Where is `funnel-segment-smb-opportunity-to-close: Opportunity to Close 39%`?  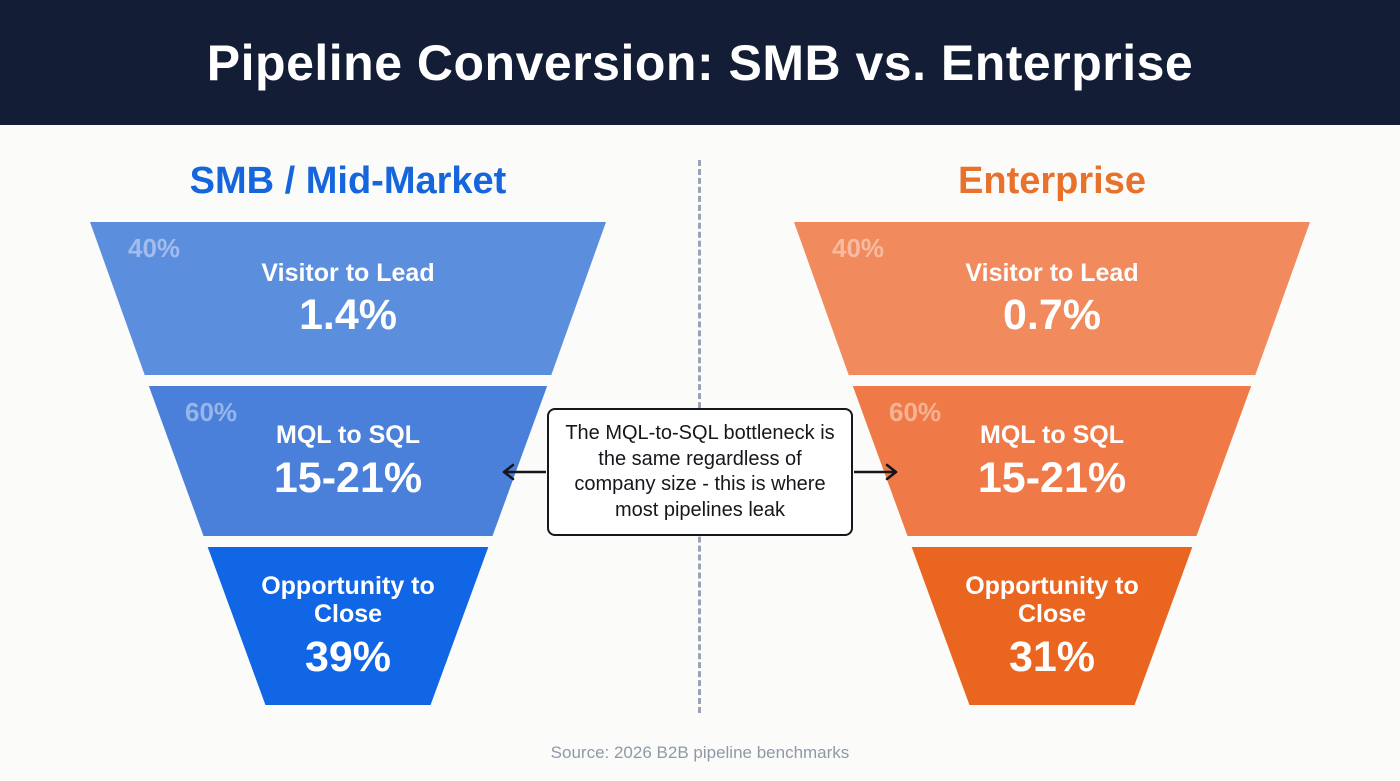 funnel-segment-smb-opportunity-to-close: Opportunity to Close 39% is located at coordinates (348, 626).